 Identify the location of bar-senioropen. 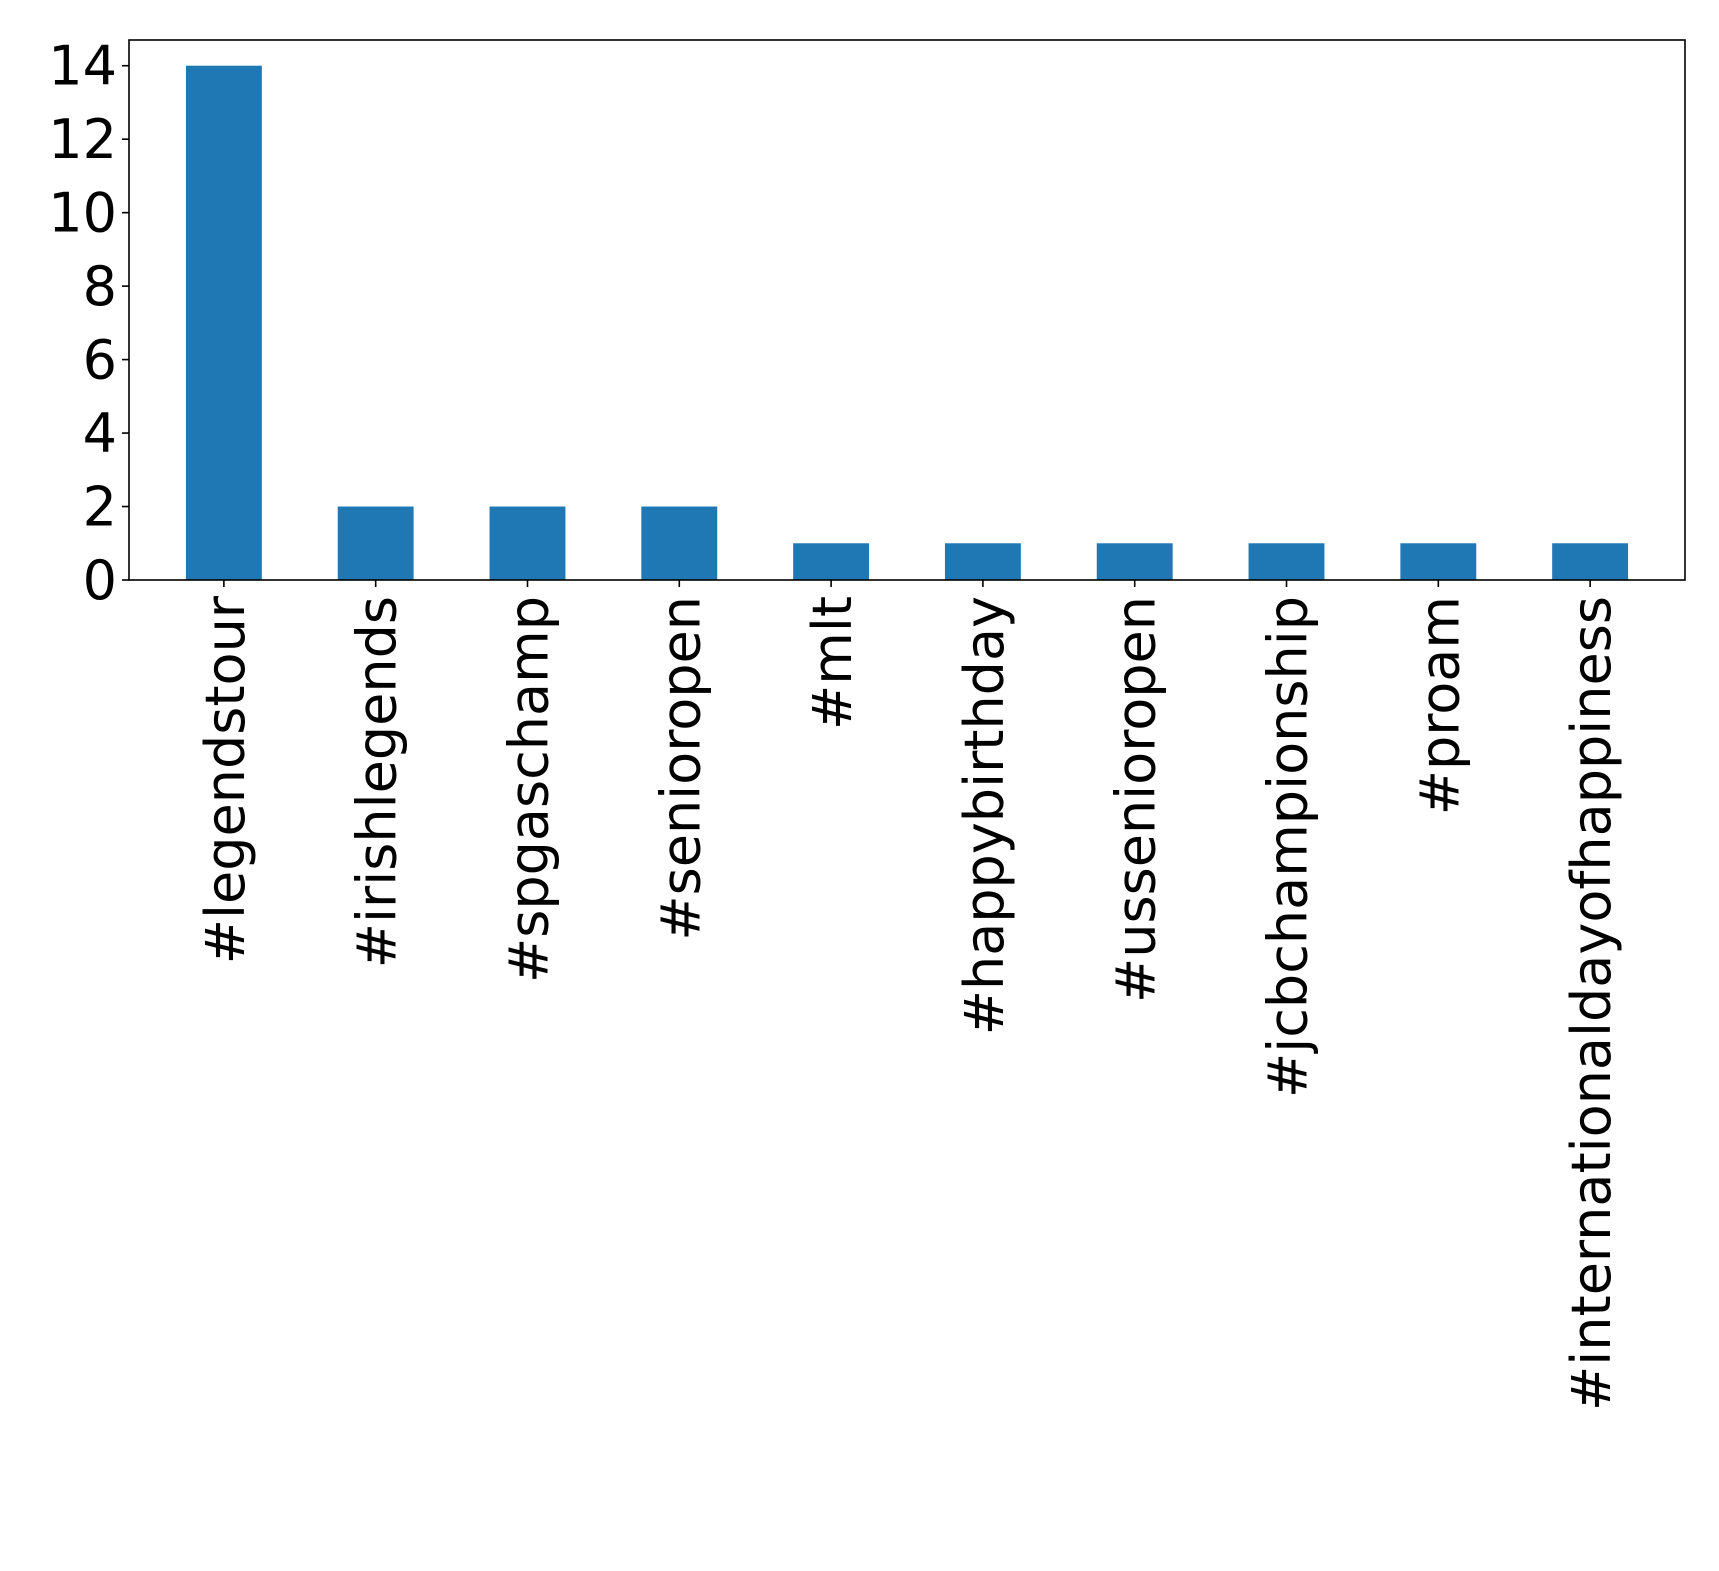
(679, 543).